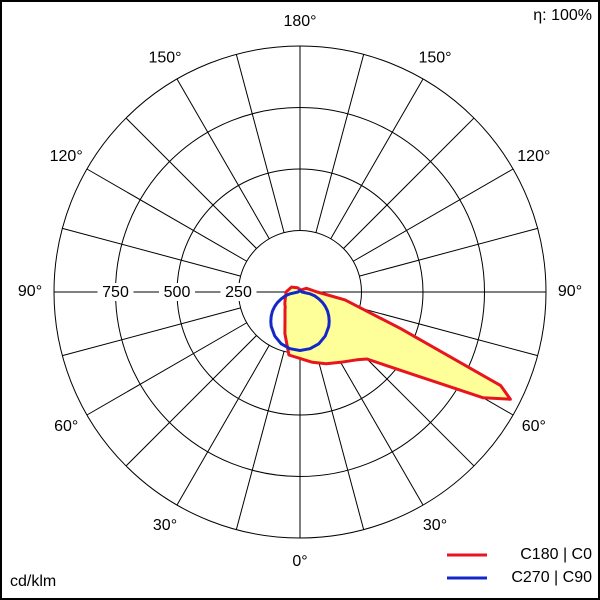  What do you see at coordinates (551, 577) in the screenshot?
I see `legend-label: C270 | C90` at bounding box center [551, 577].